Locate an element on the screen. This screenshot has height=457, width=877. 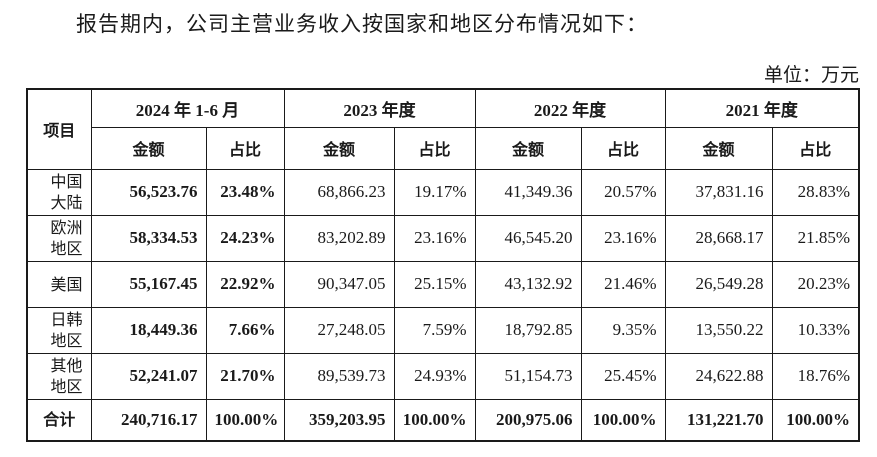
amount-cell: 51,154.73 is located at coordinates (528, 376).